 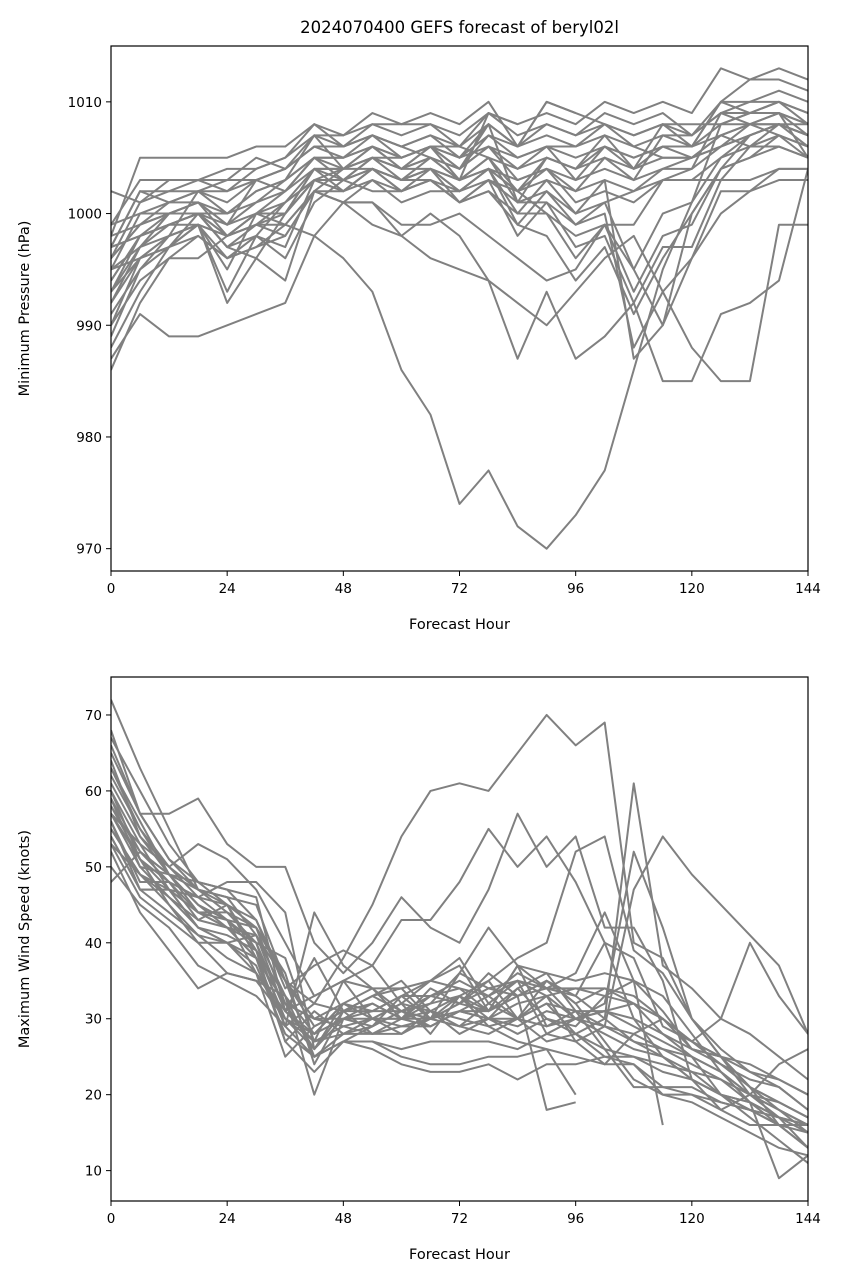 I want to click on y-tick-label: 50, so click(x=93, y=868).